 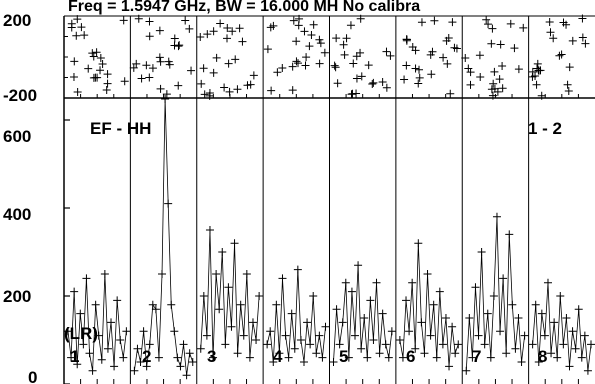 What do you see at coordinates (120, 128) in the screenshot?
I see `baseline-label: EF - HH` at bounding box center [120, 128].